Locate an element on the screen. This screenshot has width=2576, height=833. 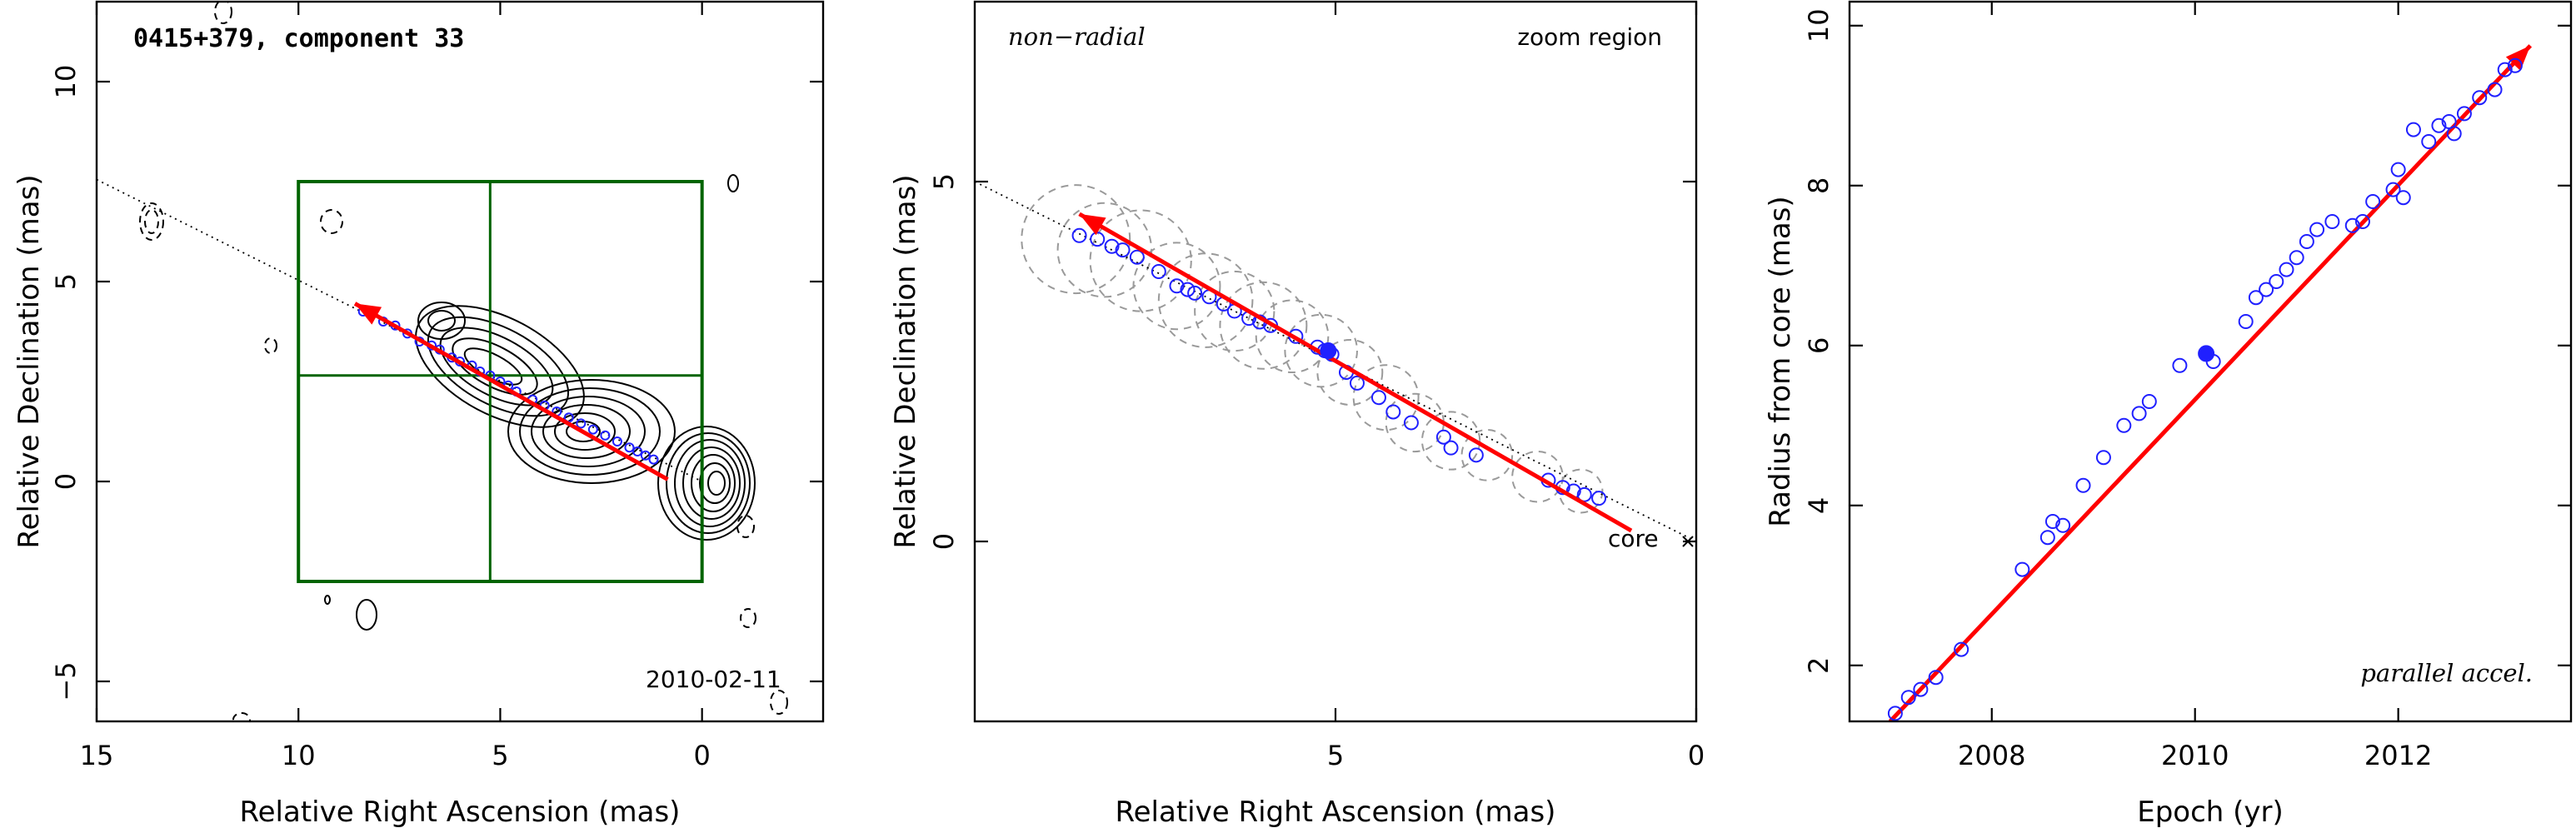
left-x-tick-label: 5 is located at coordinates (500, 755).